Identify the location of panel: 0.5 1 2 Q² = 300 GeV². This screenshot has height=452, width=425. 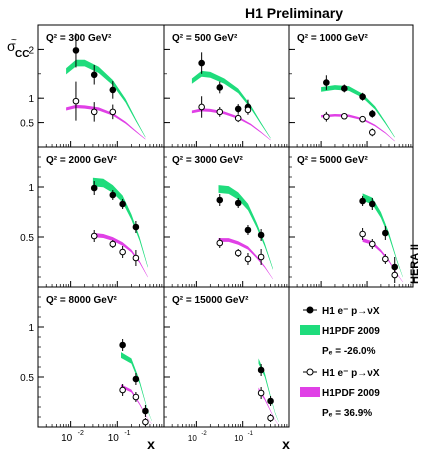
(92, 86).